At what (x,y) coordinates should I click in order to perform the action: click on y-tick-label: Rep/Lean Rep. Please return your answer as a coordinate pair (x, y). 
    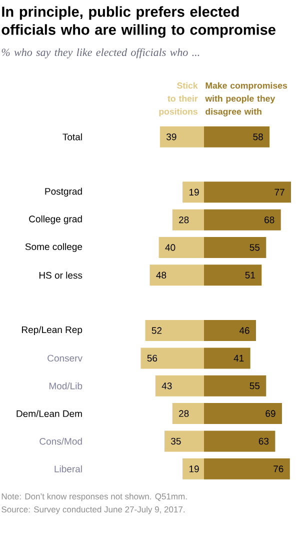
    Looking at the image, I should click on (52, 330).